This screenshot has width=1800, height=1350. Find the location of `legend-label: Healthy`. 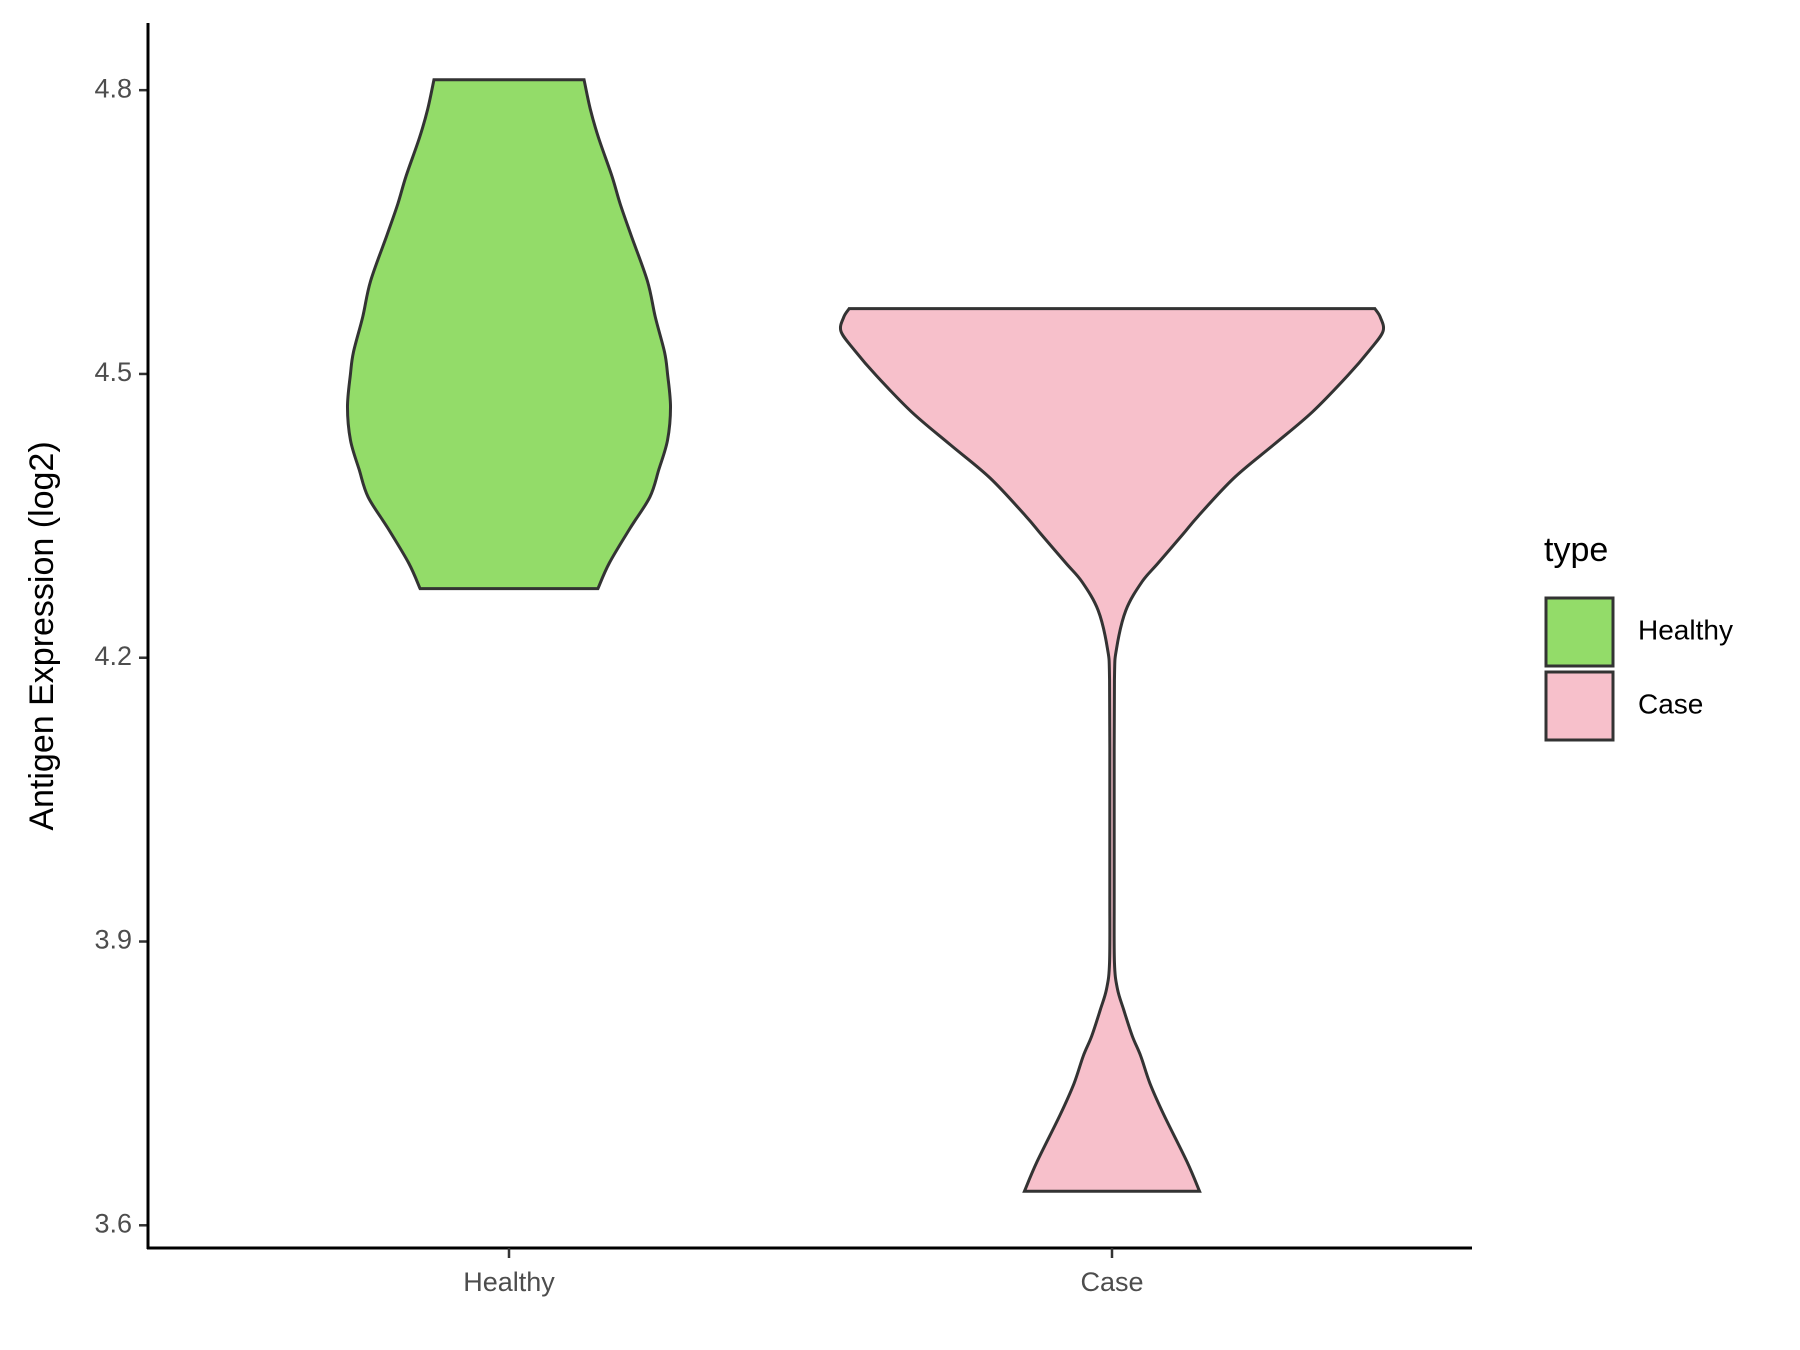

legend-label: Healthy is located at coordinates (1685, 629).